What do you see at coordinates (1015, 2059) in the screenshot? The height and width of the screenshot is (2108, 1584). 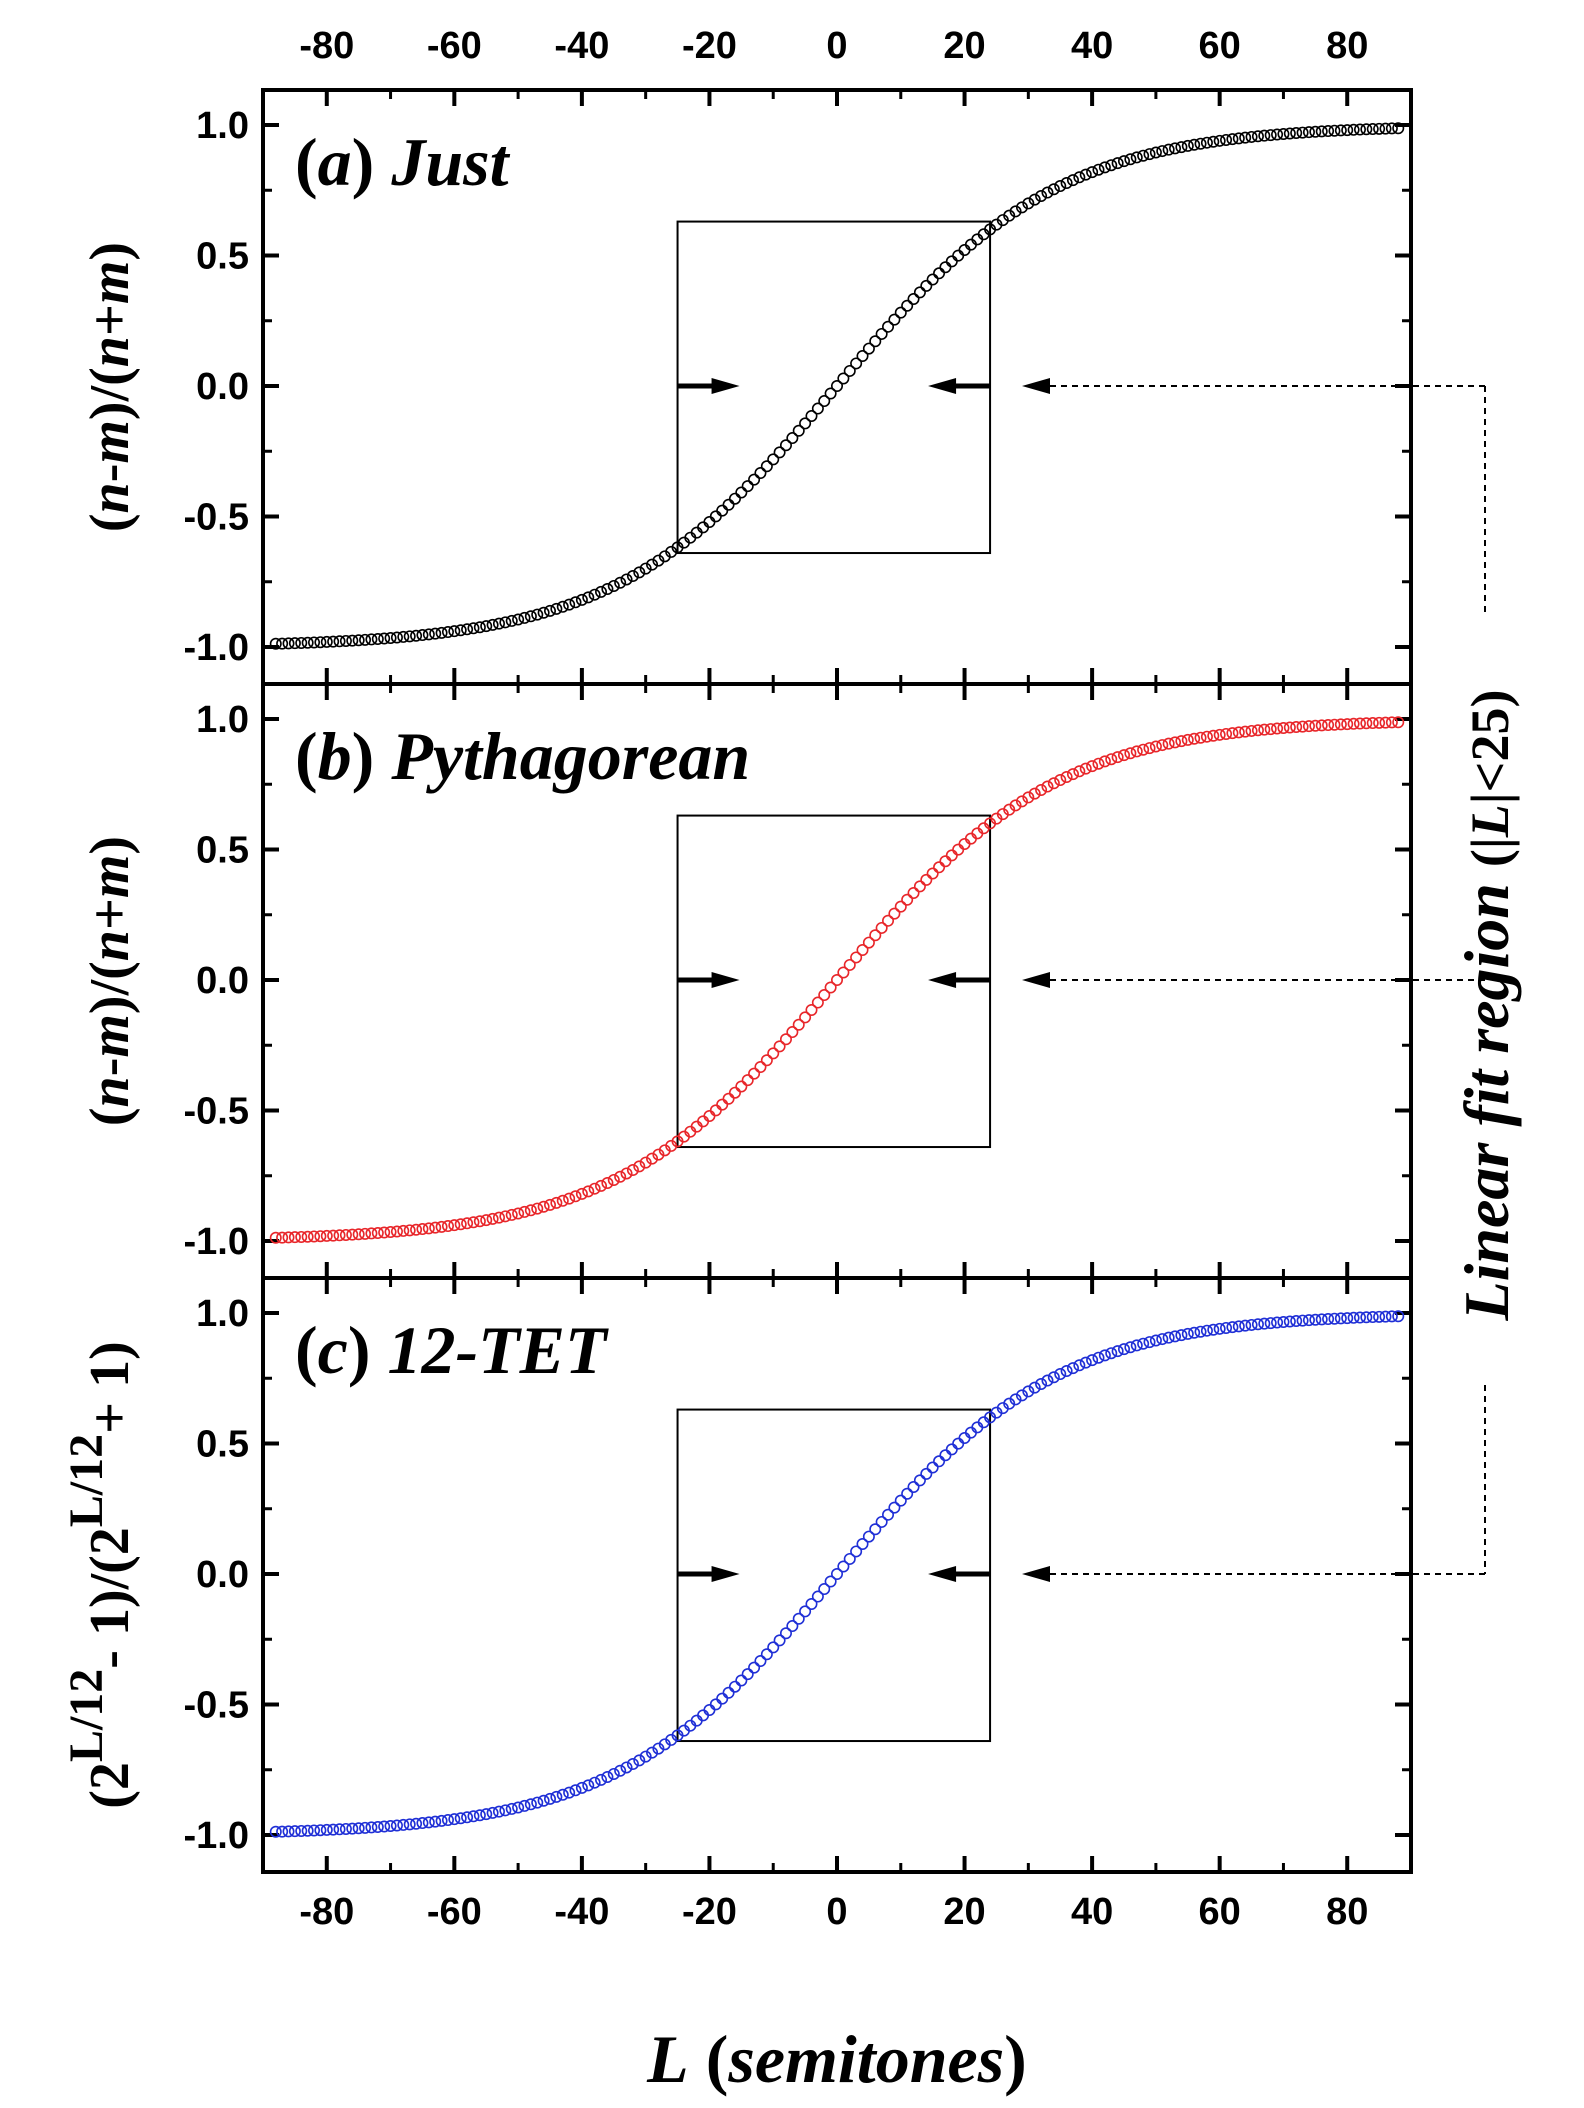 I see `x-axis-label-paren: )` at bounding box center [1015, 2059].